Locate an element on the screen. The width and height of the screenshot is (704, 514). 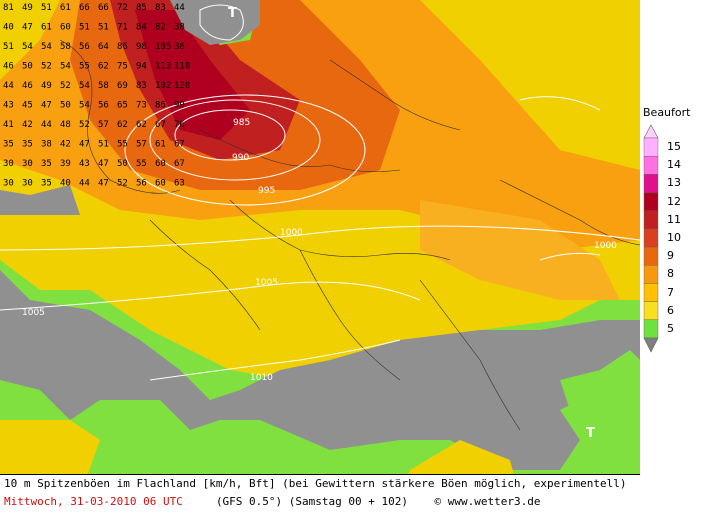
legend-label-15: 15 is located at coordinates (674, 147).